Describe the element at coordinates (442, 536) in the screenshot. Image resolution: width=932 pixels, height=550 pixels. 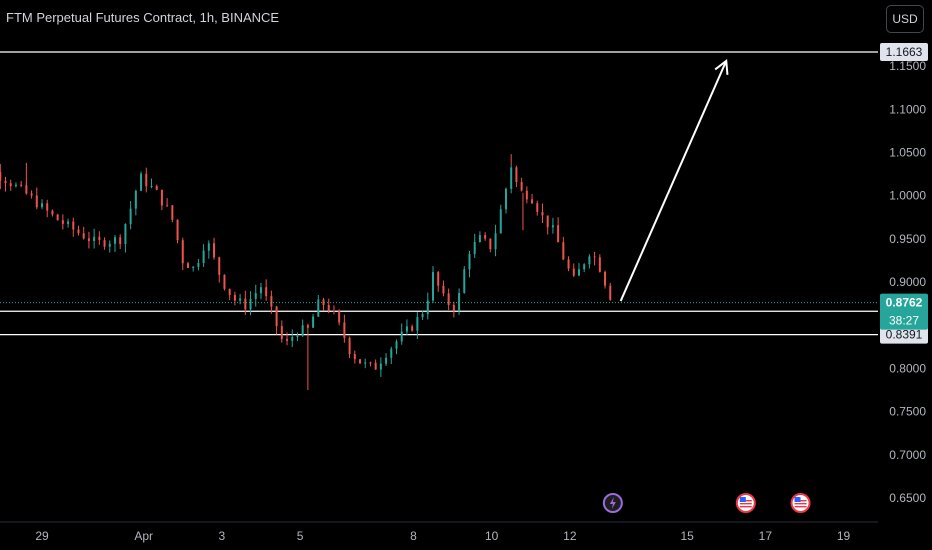
I see `time-axis: 29 Apr 3 5 8 10 12 15 17 19` at that location.